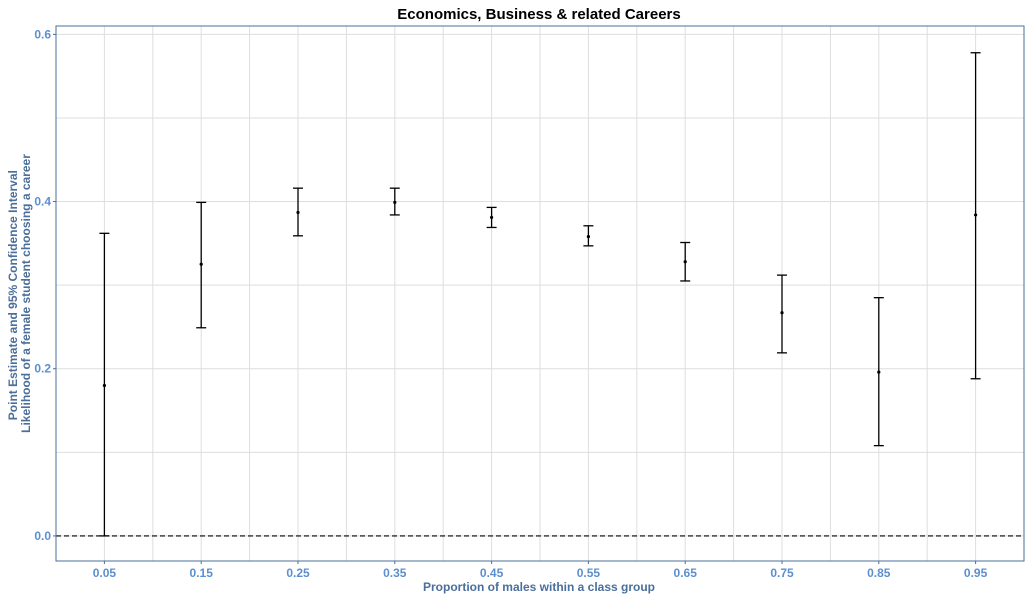  Describe the element at coordinates (42, 34) in the screenshot. I see `y-tick-label: 0.6` at that location.